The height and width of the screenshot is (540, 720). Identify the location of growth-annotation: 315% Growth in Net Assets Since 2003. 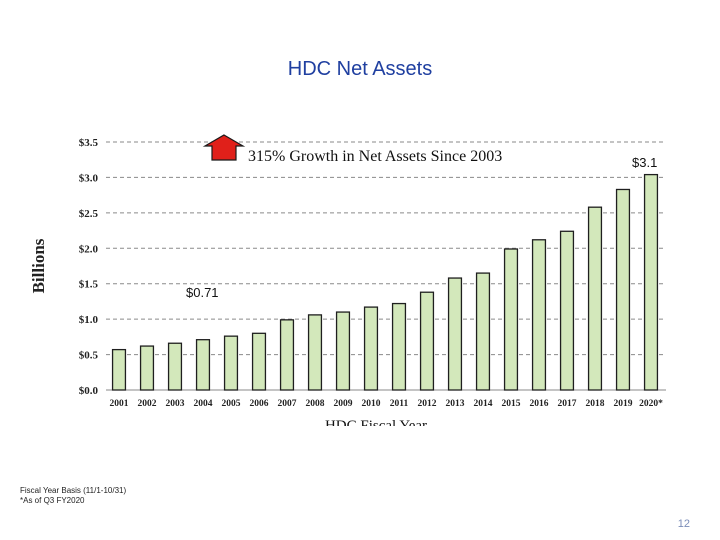
(375, 156).